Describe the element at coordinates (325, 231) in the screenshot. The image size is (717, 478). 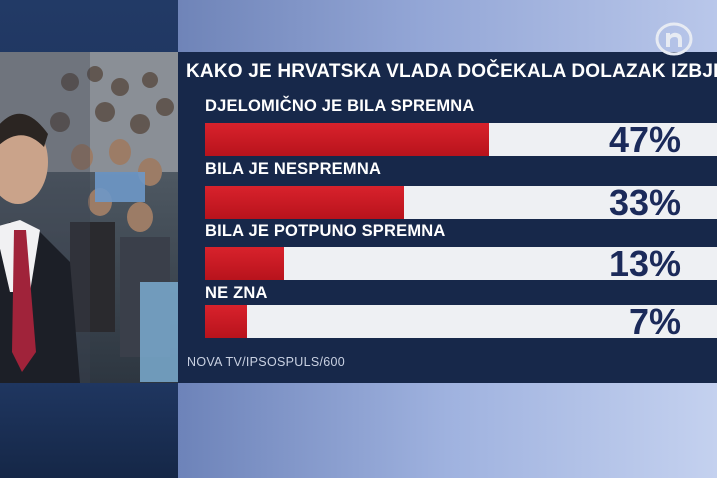
I see `category-label: BILA JE POTPUNO SPREMNA` at that location.